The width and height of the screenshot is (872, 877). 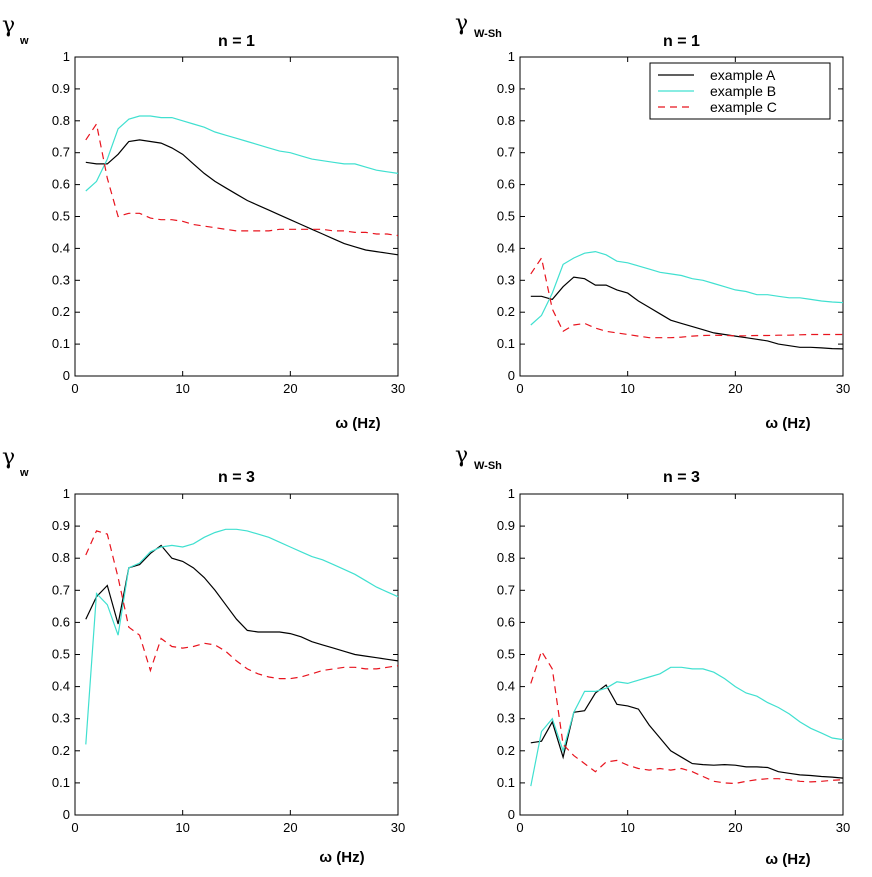 What do you see at coordinates (743, 91) in the screenshot?
I see `legend-entry-label: example B` at bounding box center [743, 91].